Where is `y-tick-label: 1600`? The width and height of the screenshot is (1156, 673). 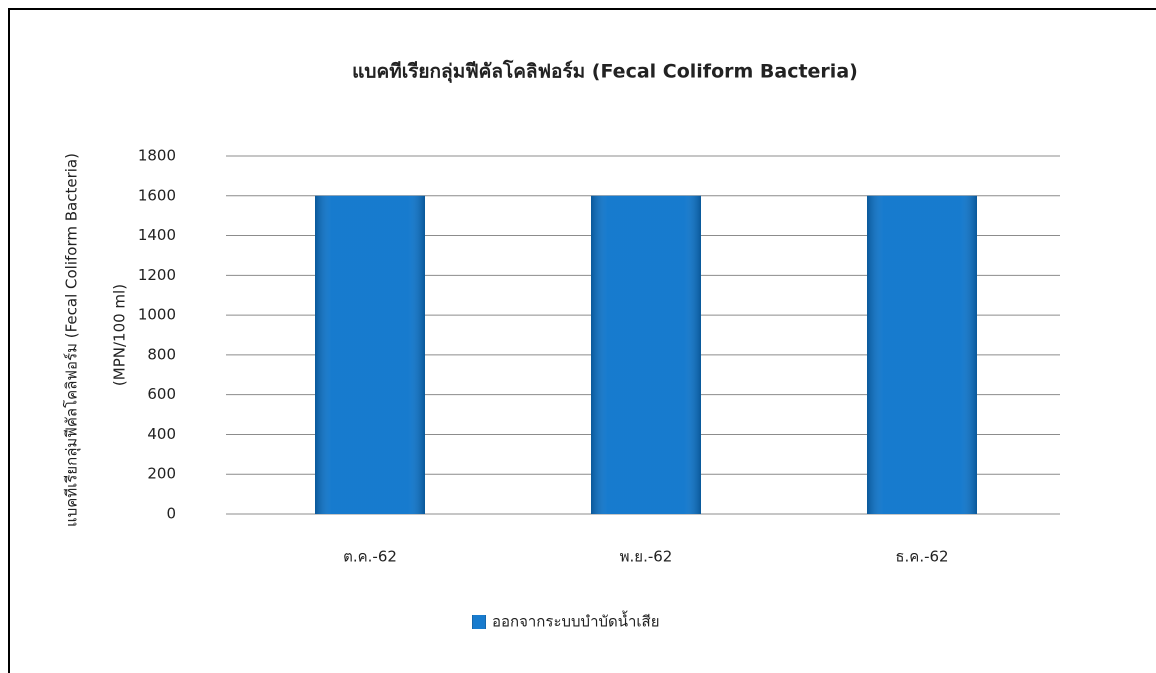 y-tick-label: 1600 is located at coordinates (157, 195).